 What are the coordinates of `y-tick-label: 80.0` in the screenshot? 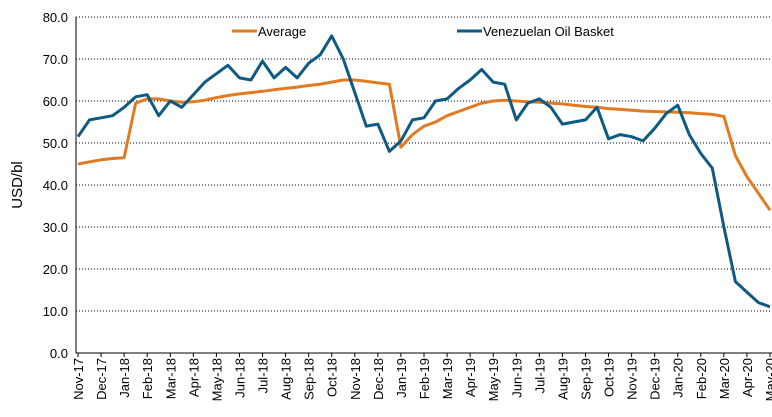 It's located at (55, 17).